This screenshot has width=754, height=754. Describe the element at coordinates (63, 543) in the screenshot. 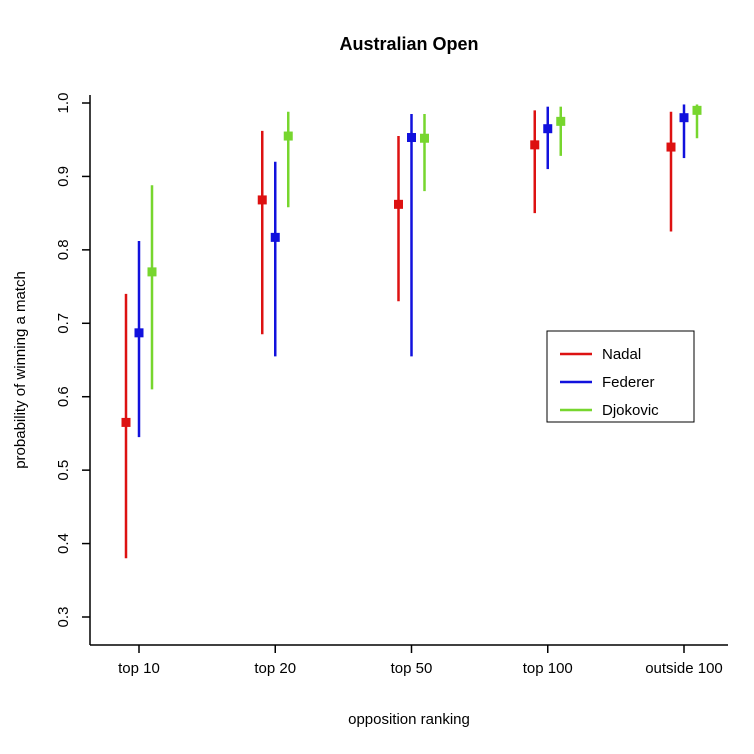

I see `y-tick-label: 0.4` at that location.